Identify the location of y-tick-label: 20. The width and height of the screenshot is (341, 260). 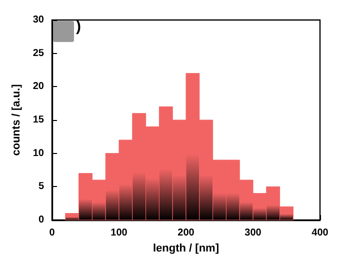
(38, 86).